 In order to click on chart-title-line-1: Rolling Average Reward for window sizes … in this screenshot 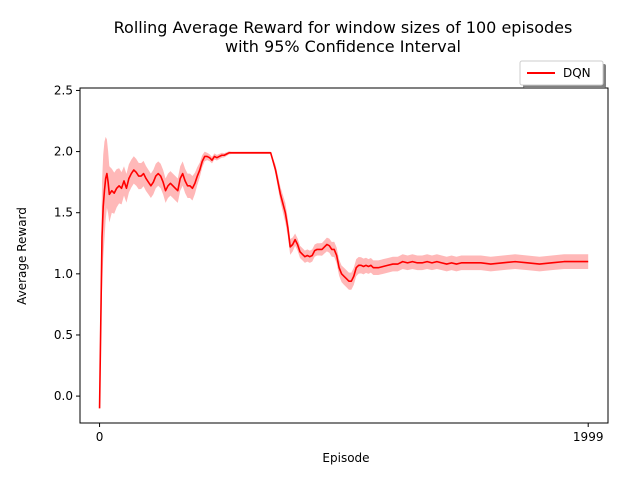, I will do `click(343, 27)`.